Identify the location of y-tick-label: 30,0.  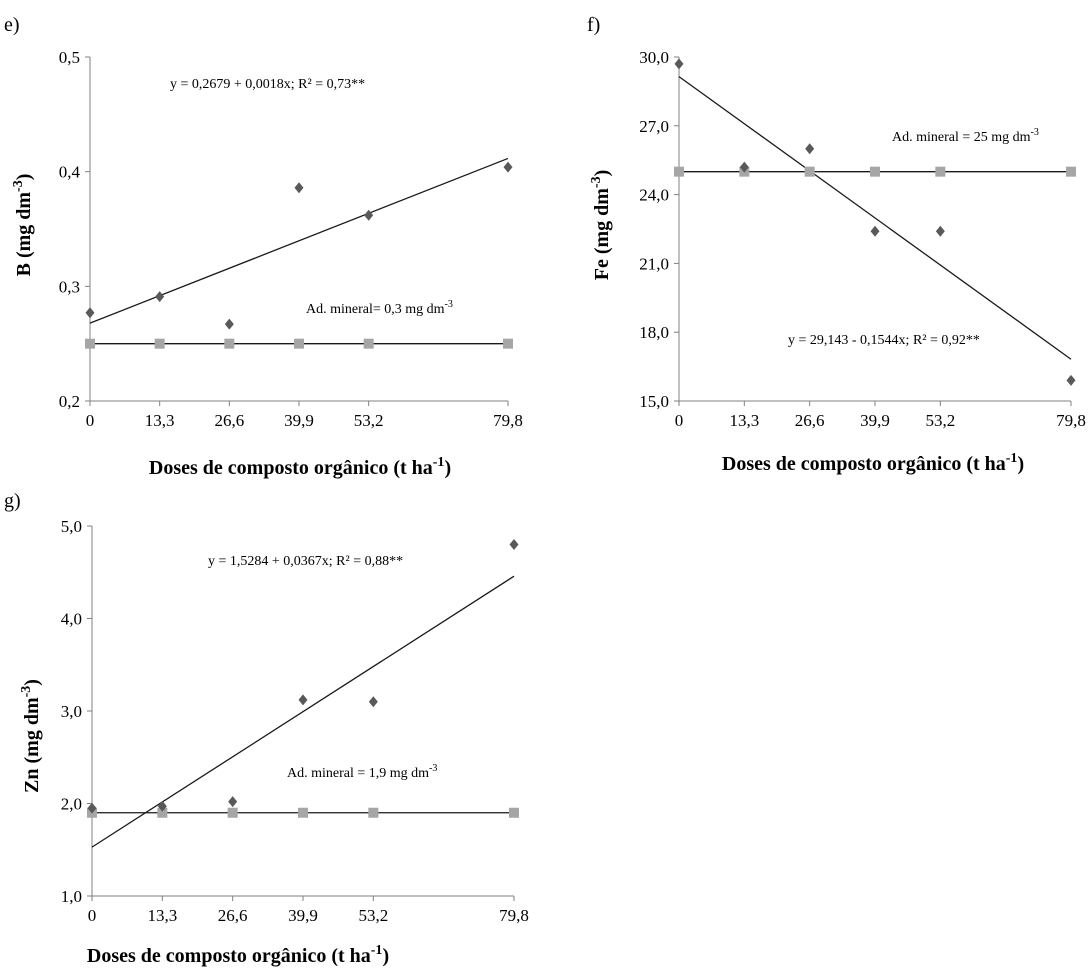
(654, 57).